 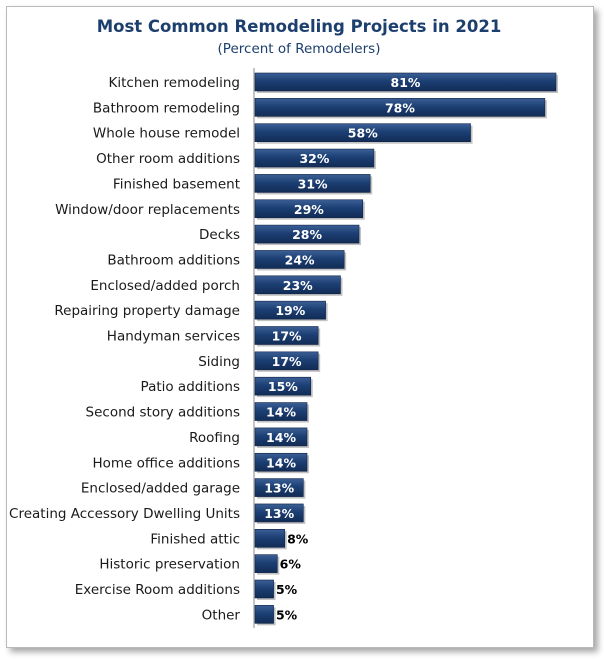 What do you see at coordinates (147, 210) in the screenshot?
I see `category-label: Window/door replacements` at bounding box center [147, 210].